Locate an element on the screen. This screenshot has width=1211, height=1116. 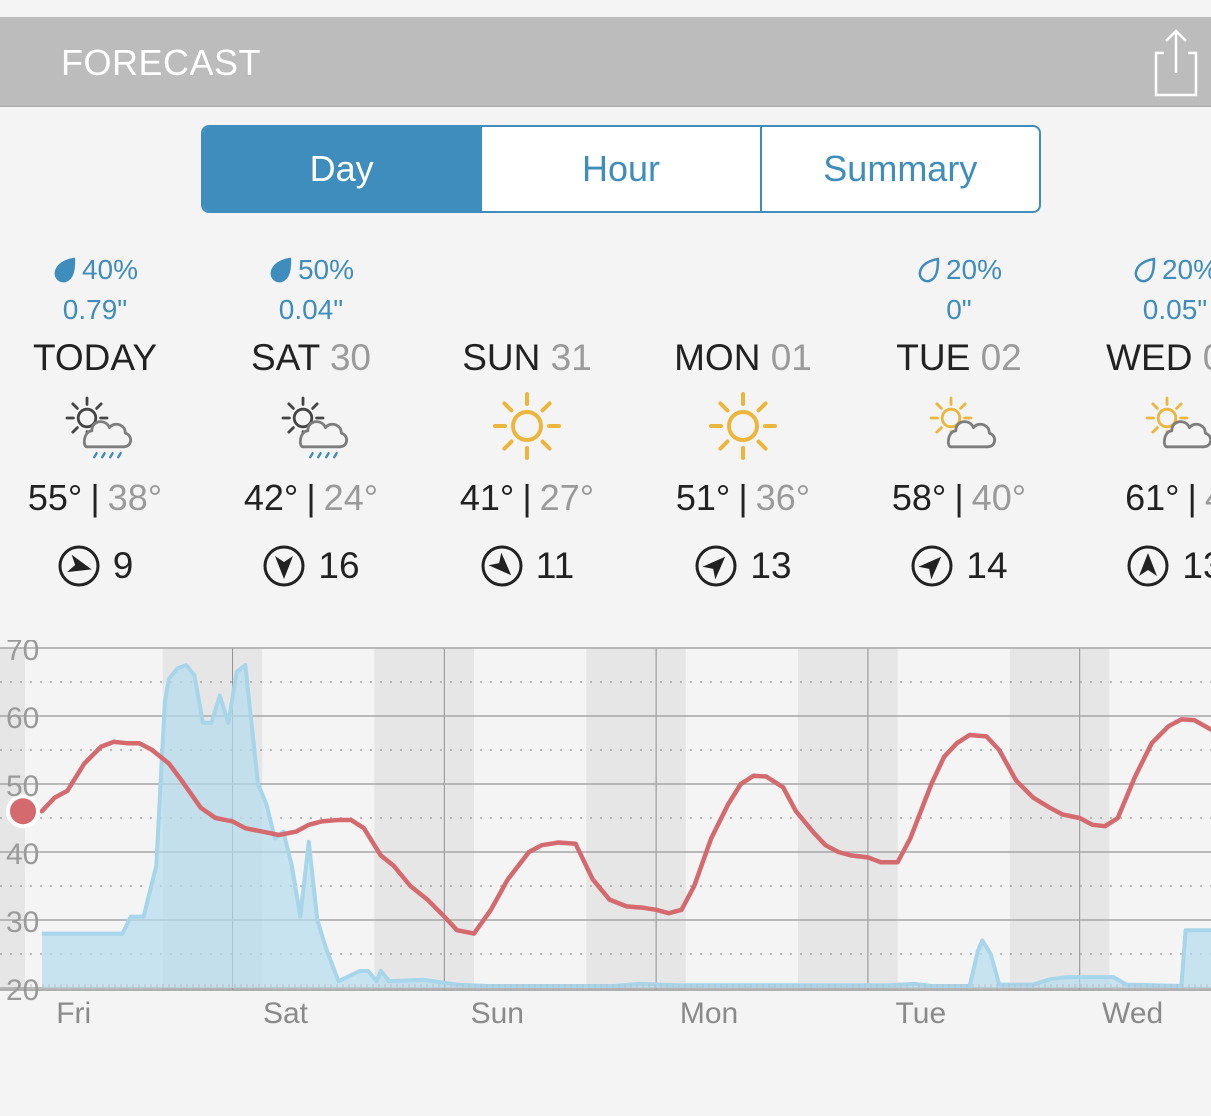
high-temp: 42° is located at coordinates (271, 497).